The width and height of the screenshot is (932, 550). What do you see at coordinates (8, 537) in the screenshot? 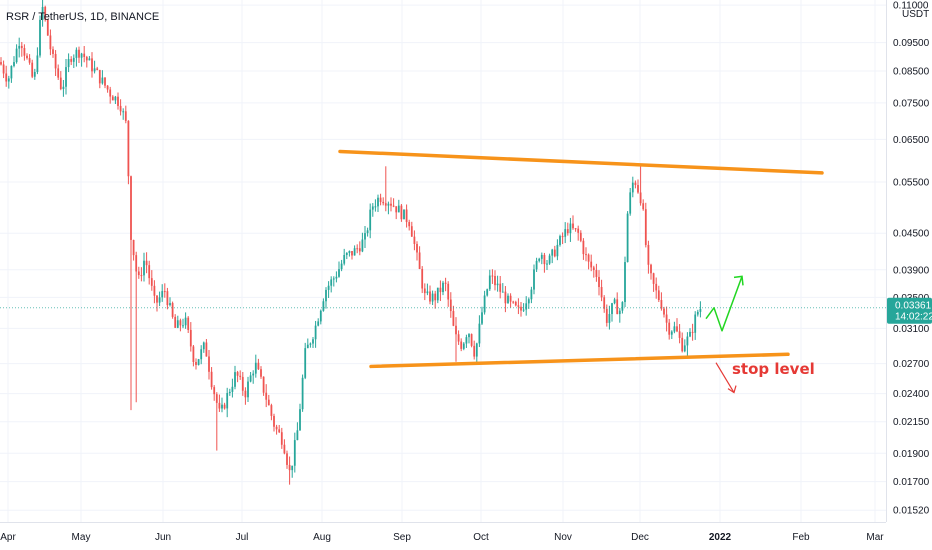
I see `time-tick-label: Apr` at bounding box center [8, 537].